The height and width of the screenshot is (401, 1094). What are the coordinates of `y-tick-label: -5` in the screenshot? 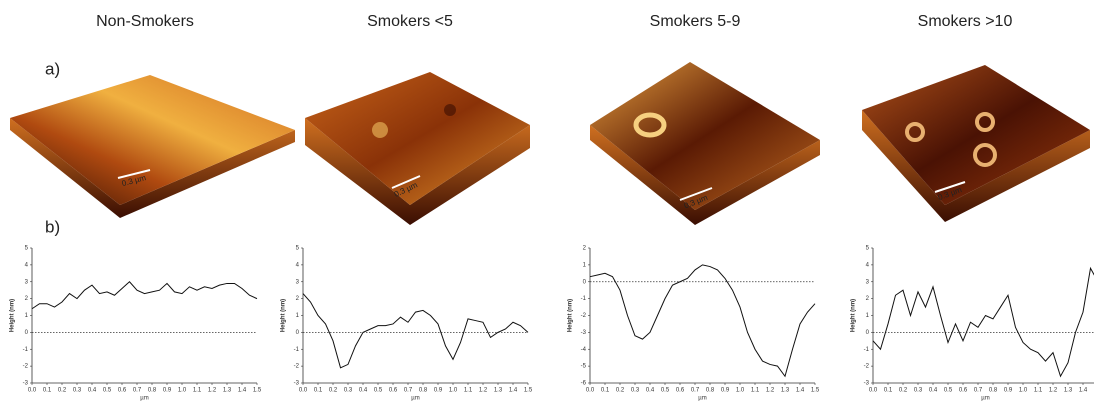 It's located at (584, 367).